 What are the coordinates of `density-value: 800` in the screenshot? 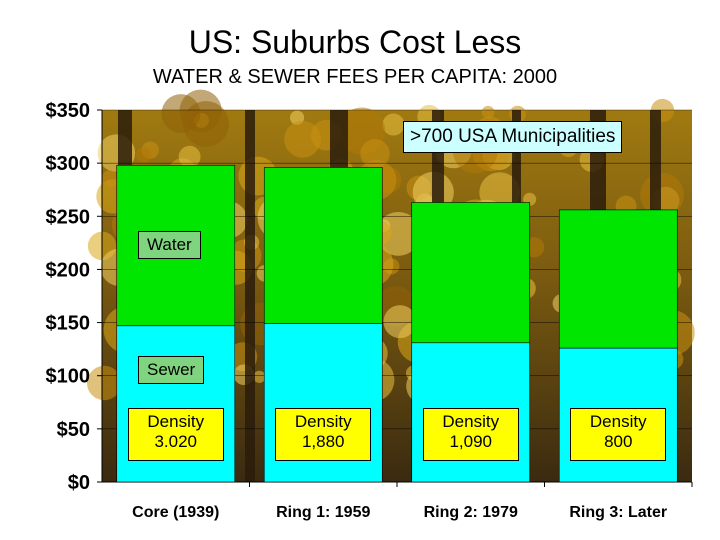 It's located at (618, 441).